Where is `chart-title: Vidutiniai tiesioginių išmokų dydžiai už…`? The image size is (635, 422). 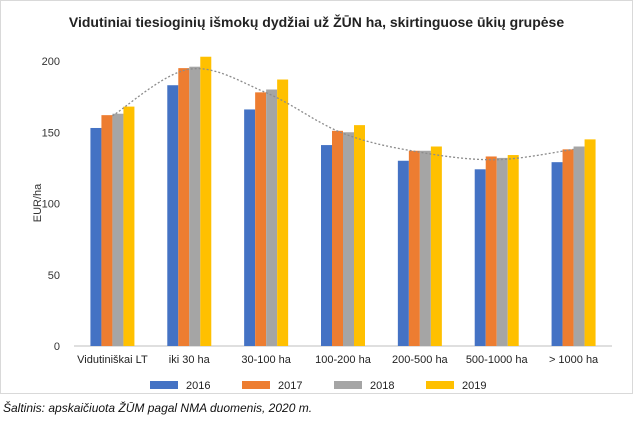 chart-title: Vidutiniai tiesioginių išmokų dydžiai už… is located at coordinates (316, 22).